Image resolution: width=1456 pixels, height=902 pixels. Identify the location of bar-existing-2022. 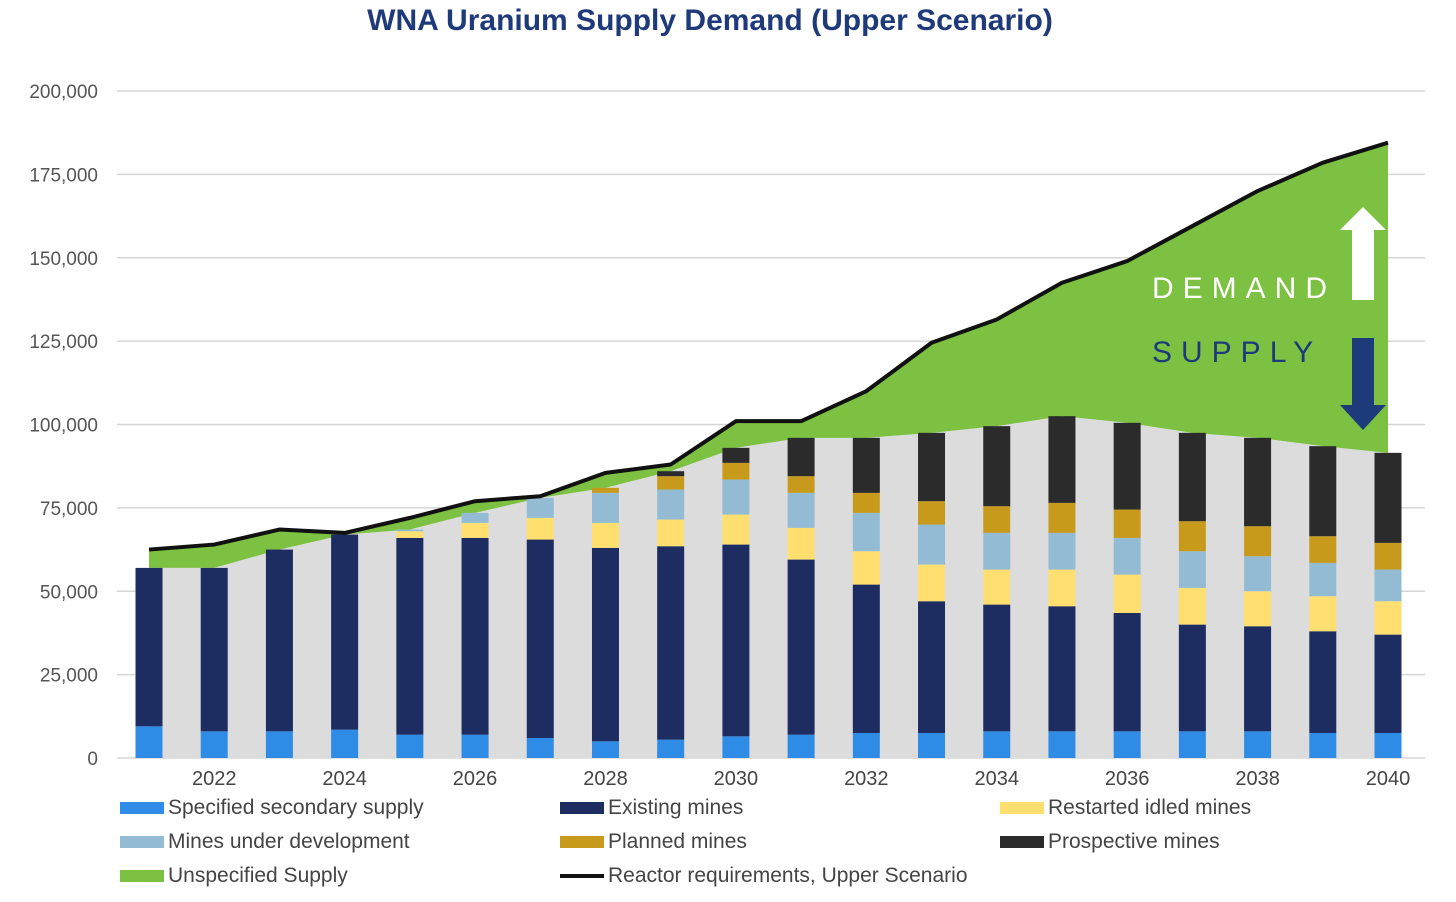
(214, 649).